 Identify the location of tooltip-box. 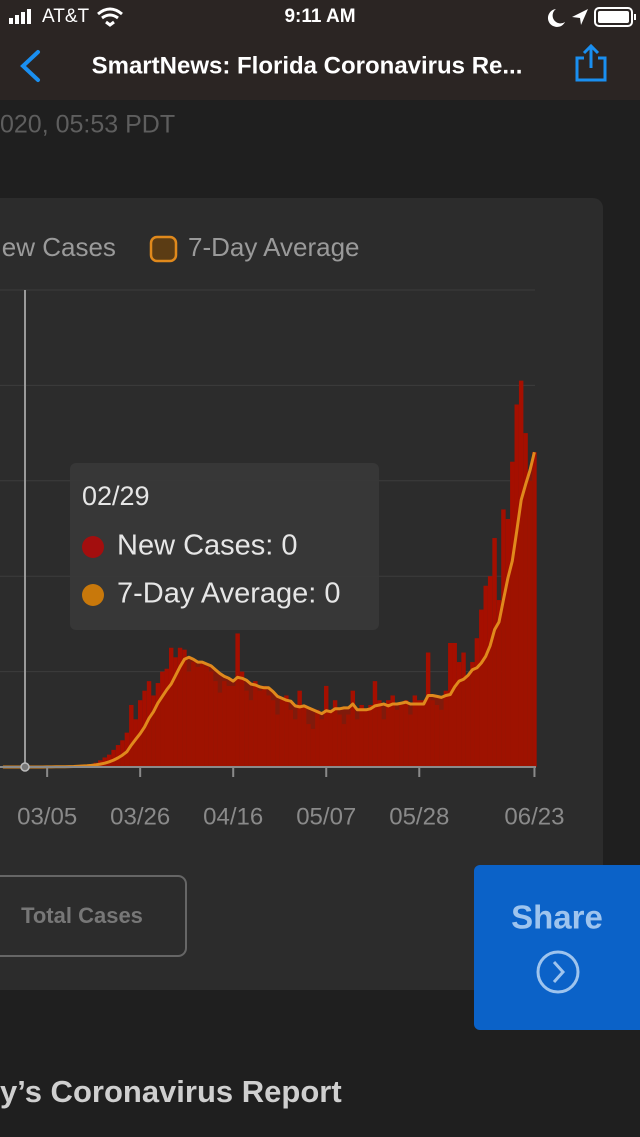
(224, 546).